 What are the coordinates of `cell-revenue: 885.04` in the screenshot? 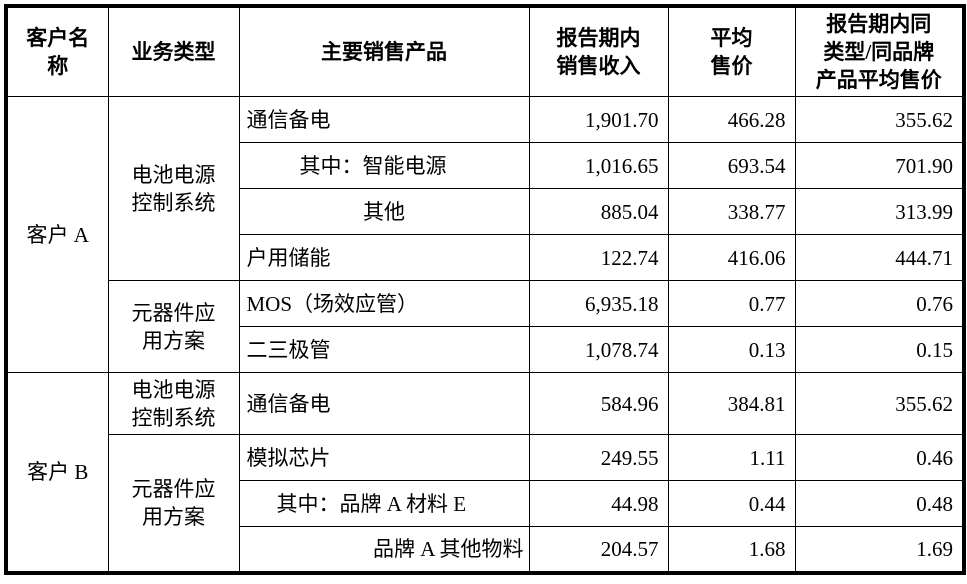 It's located at (598, 211).